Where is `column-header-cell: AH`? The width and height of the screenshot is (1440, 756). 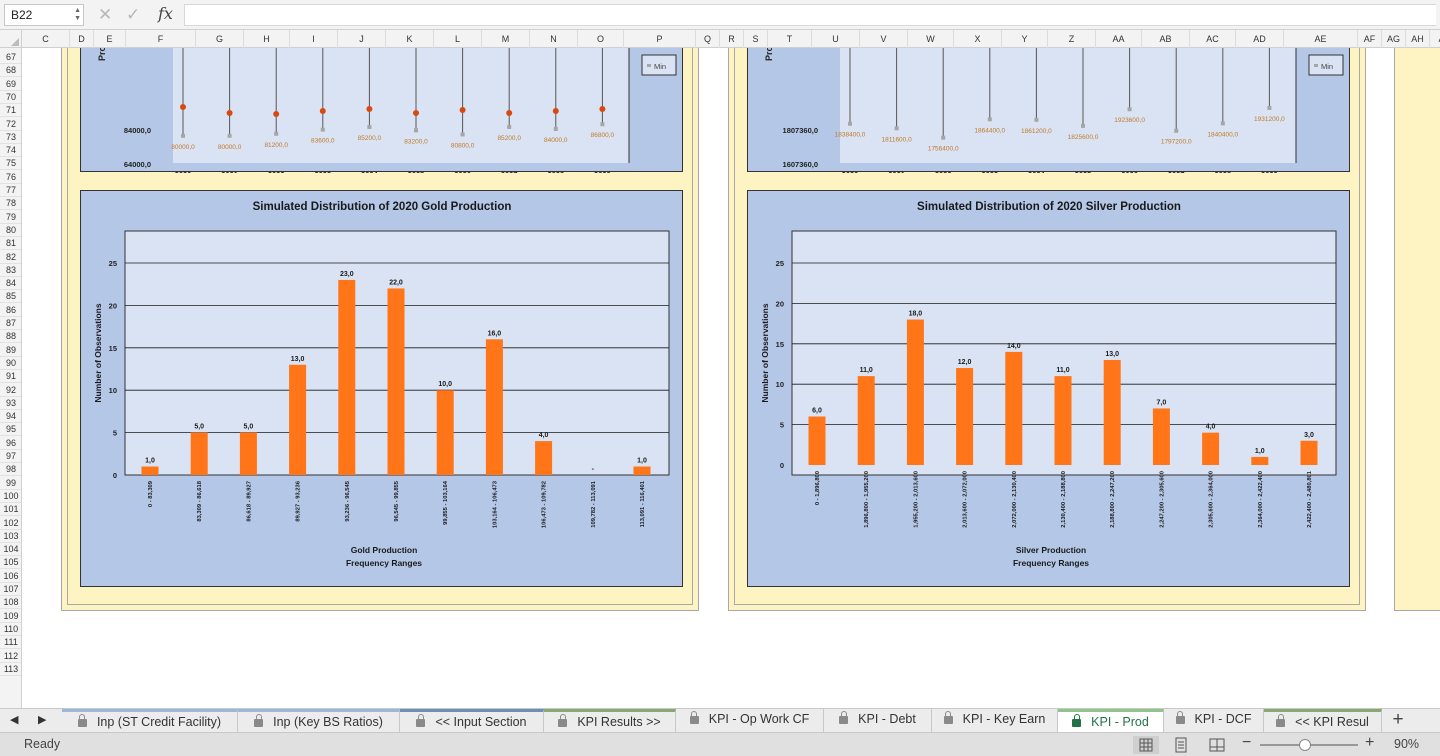 column-header-cell: AH is located at coordinates (1418, 39).